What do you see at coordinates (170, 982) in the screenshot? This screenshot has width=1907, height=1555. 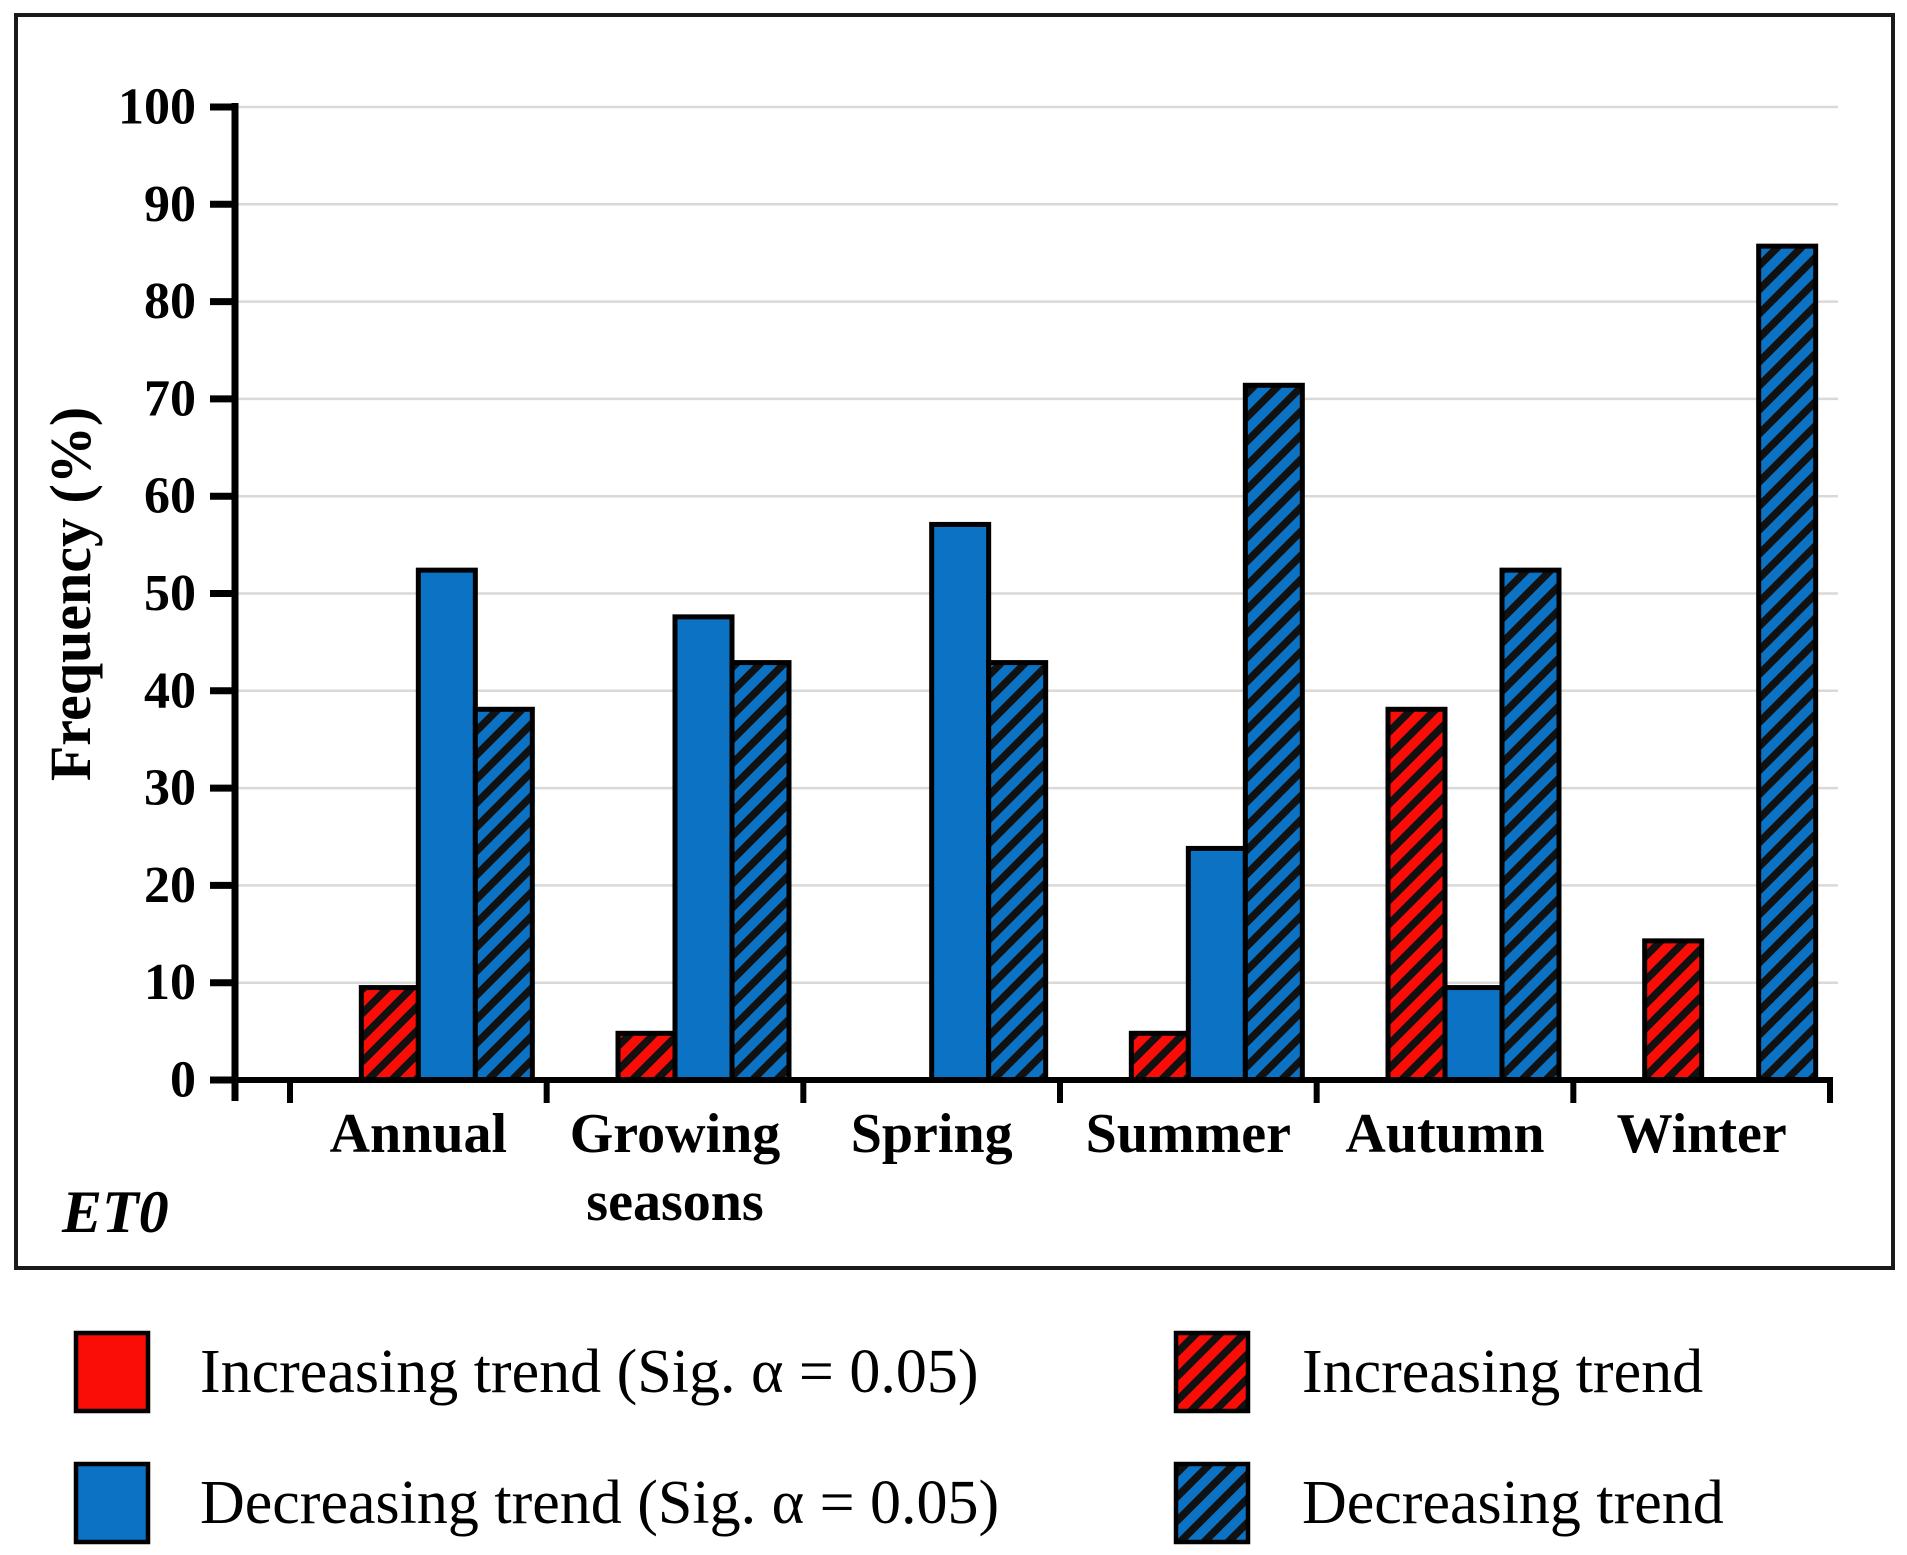 I see `y-tick-label: 10` at bounding box center [170, 982].